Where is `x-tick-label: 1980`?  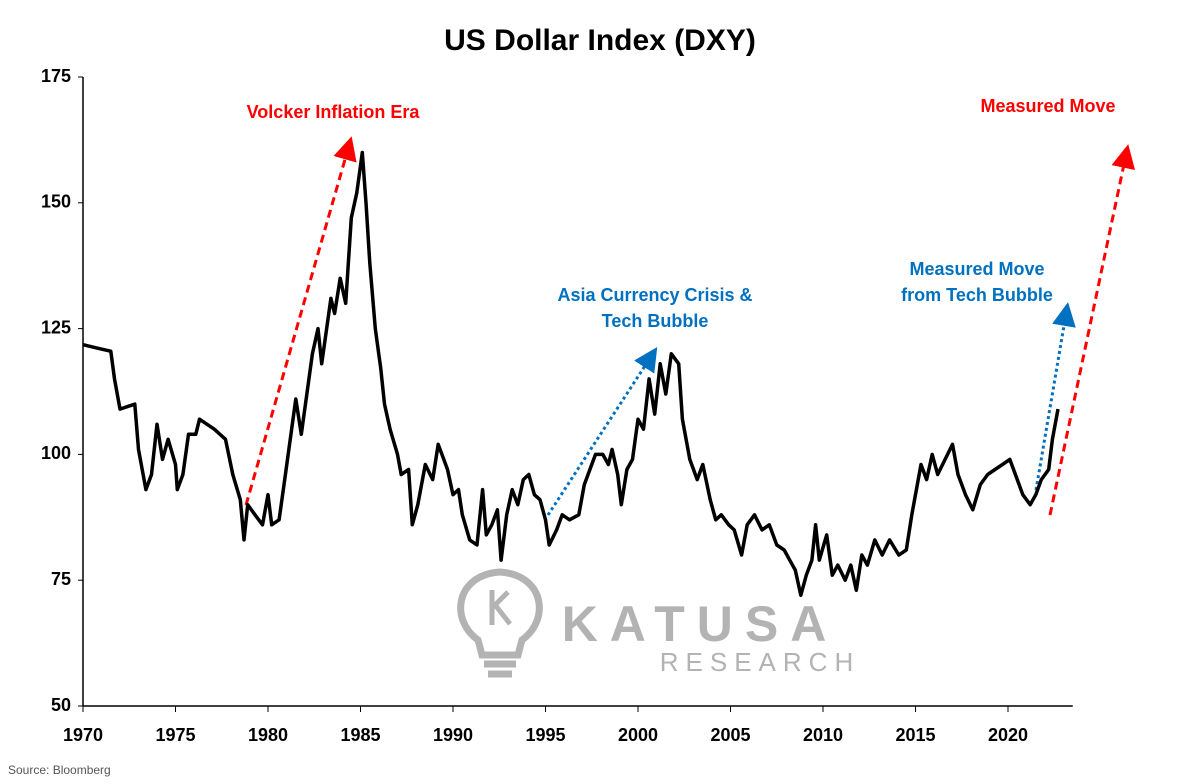
x-tick-label: 1980 is located at coordinates (268, 735).